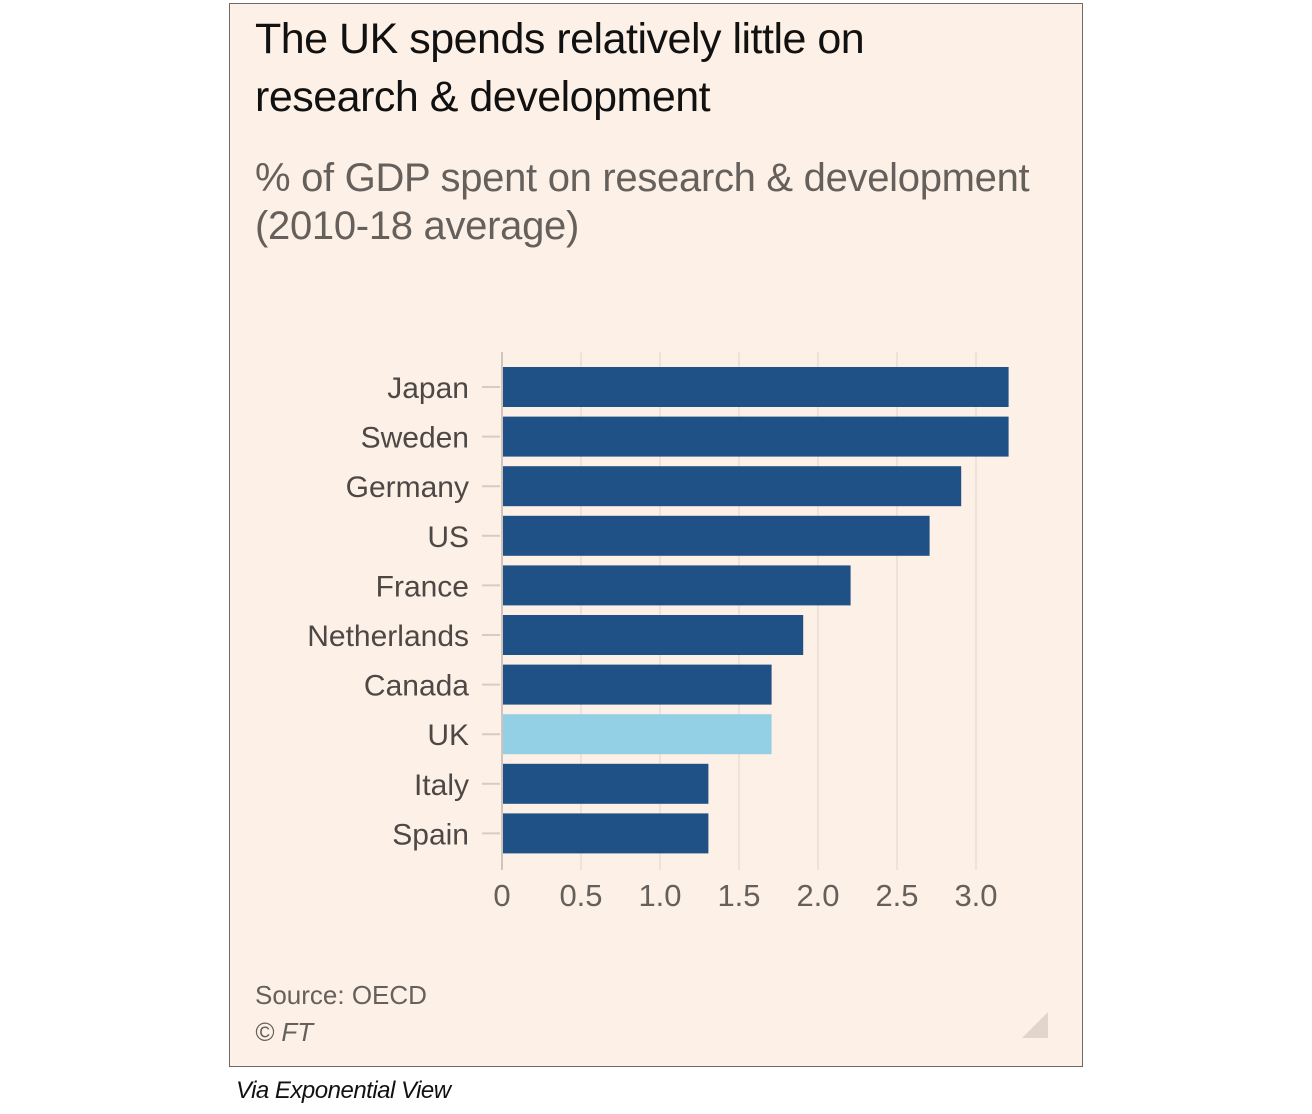 The width and height of the screenshot is (1312, 1114). Describe the element at coordinates (1035, 1025) in the screenshot. I see `resize-corner-icon` at that location.